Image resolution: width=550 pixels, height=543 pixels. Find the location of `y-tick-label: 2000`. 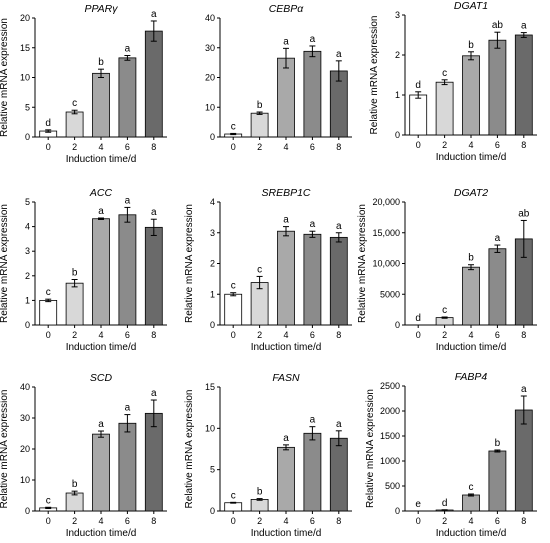

y-tick-label: 2000 is located at coordinates (390, 411).